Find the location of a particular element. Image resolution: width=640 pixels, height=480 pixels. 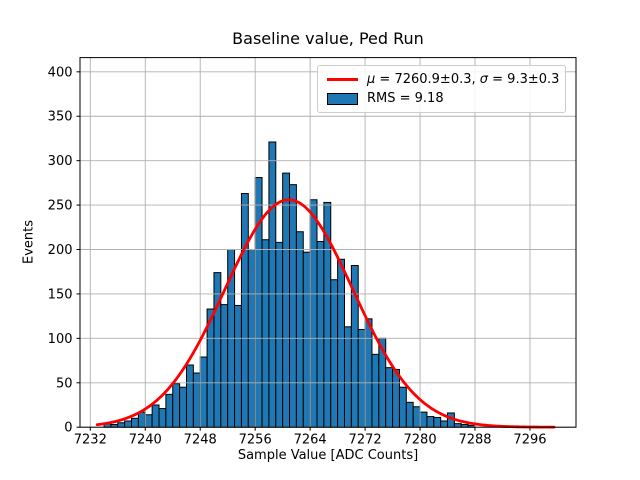

y-tick-label: 0 is located at coordinates (68, 428).